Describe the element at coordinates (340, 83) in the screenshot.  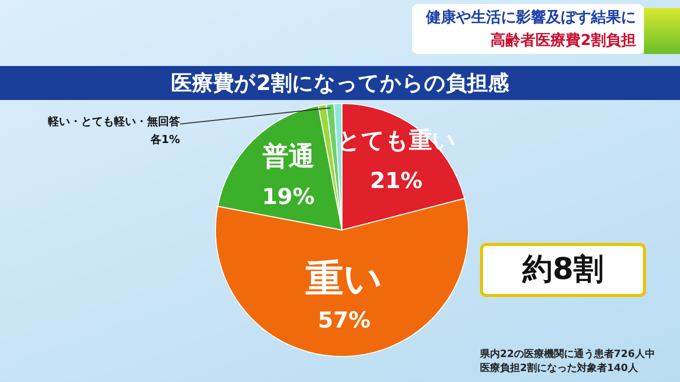
I see `chart-title: 医療費が2割になってからの負担感` at that location.